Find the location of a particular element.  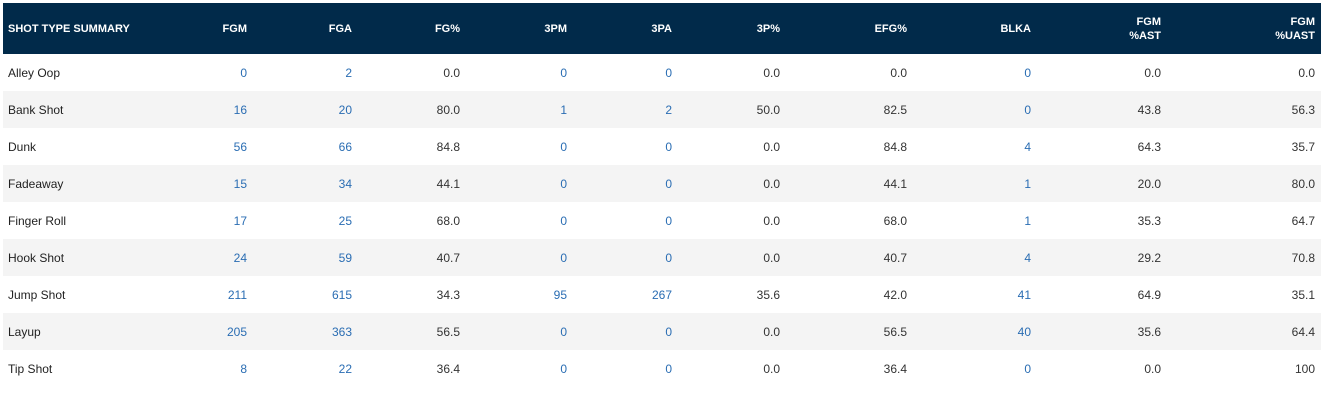

table-row: Alley Oop 0 2 0.0 0 0 0.0 0.0 0 0.0 0.0 is located at coordinates (662, 72).